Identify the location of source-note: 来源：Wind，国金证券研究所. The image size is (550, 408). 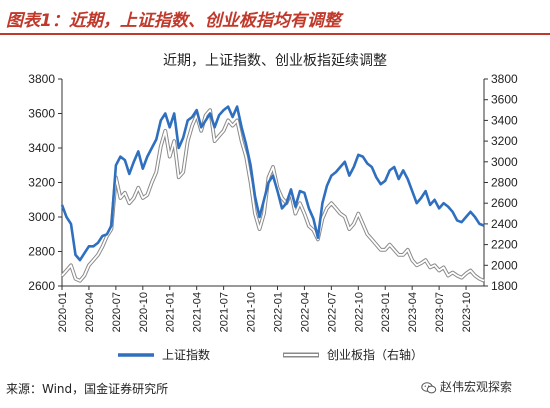
(87, 389).